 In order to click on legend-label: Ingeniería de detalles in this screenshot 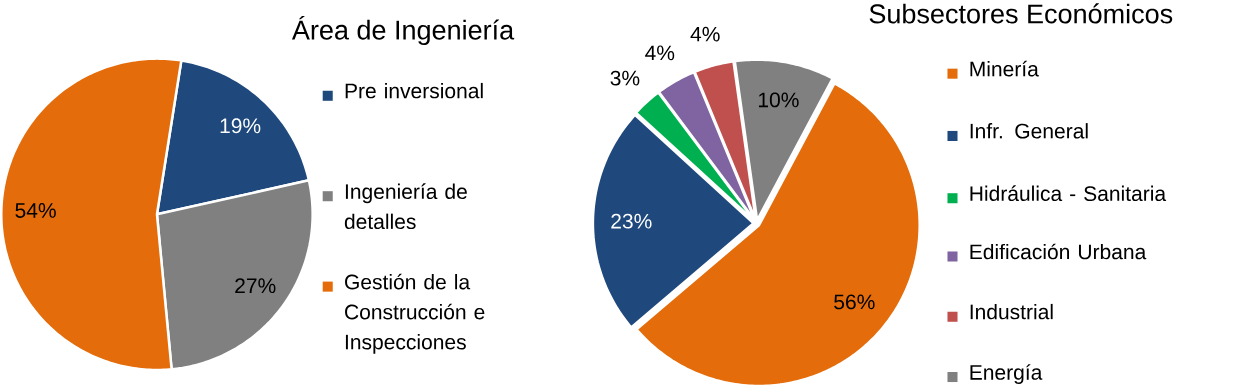, I will do `click(405, 206)`.